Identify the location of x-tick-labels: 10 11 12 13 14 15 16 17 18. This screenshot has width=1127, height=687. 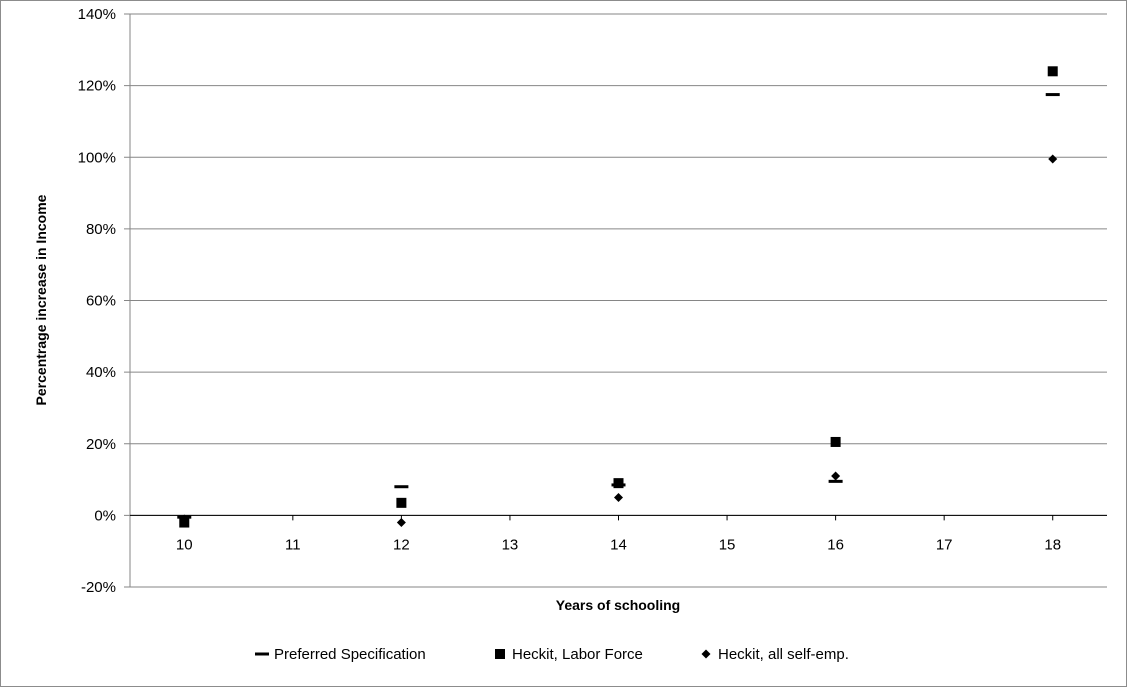
(618, 544).